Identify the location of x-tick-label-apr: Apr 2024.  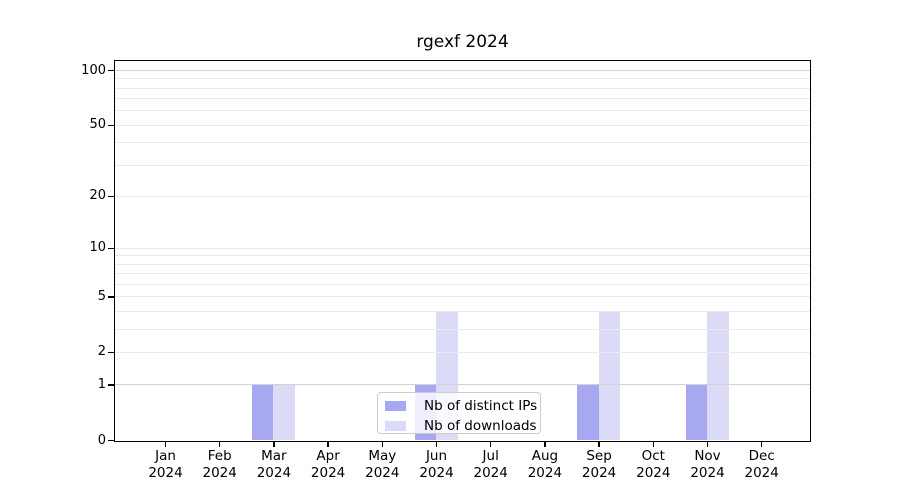
(328, 465).